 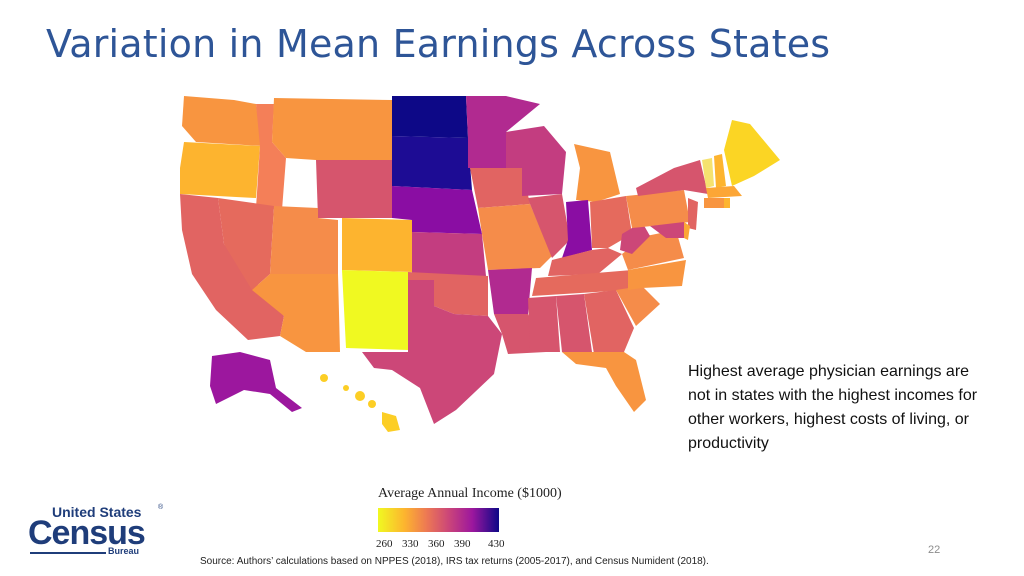 What do you see at coordinates (448, 294) in the screenshot?
I see `state-oklahoma` at bounding box center [448, 294].